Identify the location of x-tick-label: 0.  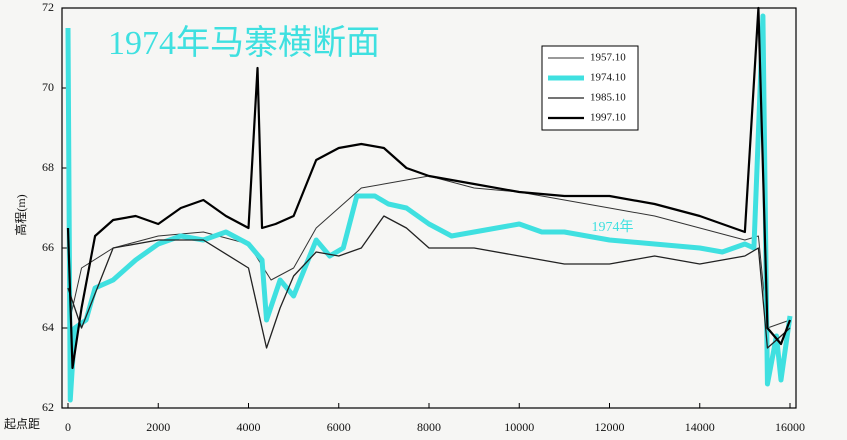
(68, 427).